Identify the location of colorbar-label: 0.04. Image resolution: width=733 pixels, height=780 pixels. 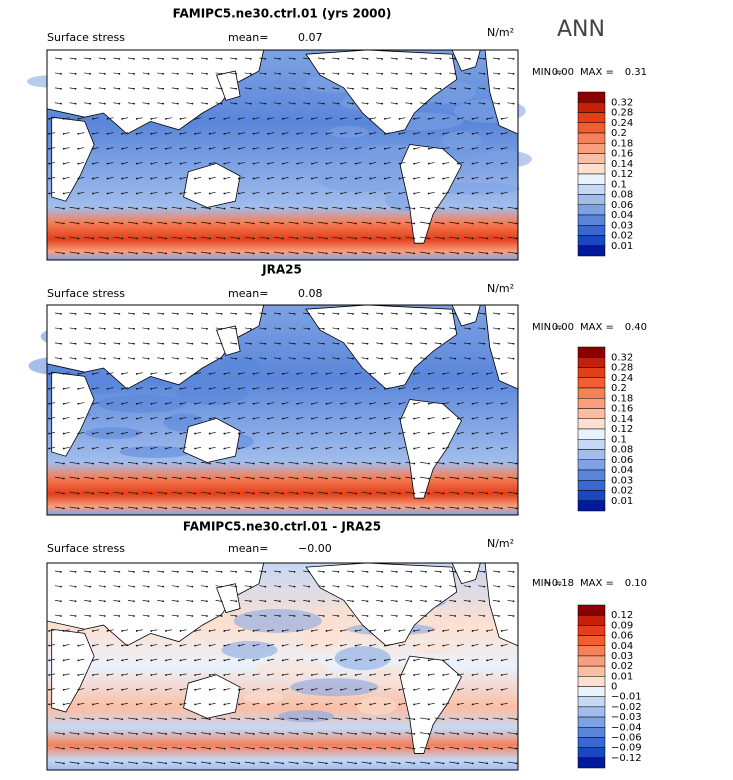
(622, 646).